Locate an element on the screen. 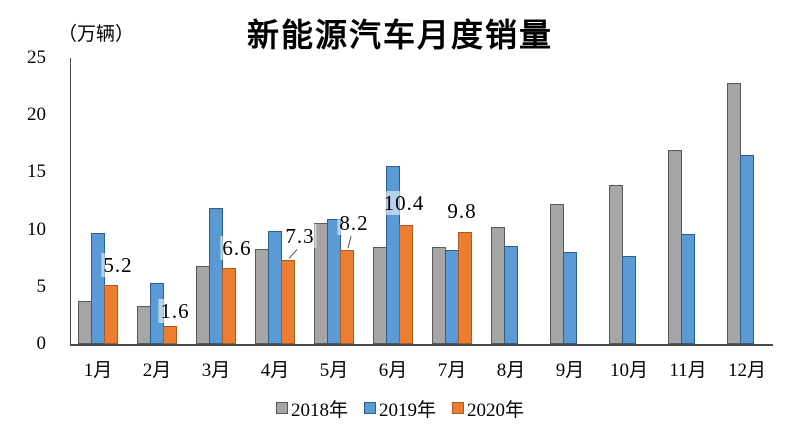  x-label-1月: 1月 is located at coordinates (98, 370).